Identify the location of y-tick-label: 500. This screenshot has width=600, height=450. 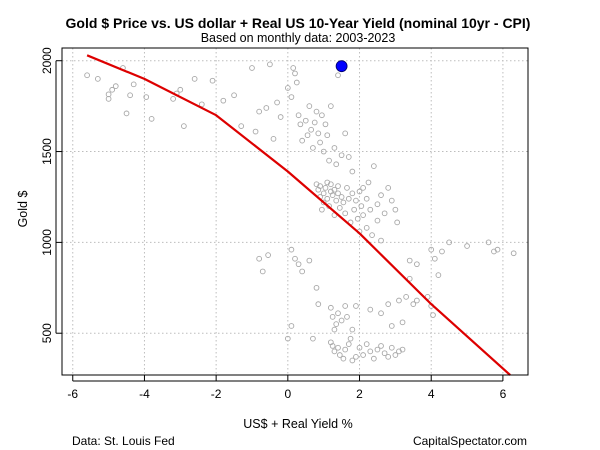
(47, 333).